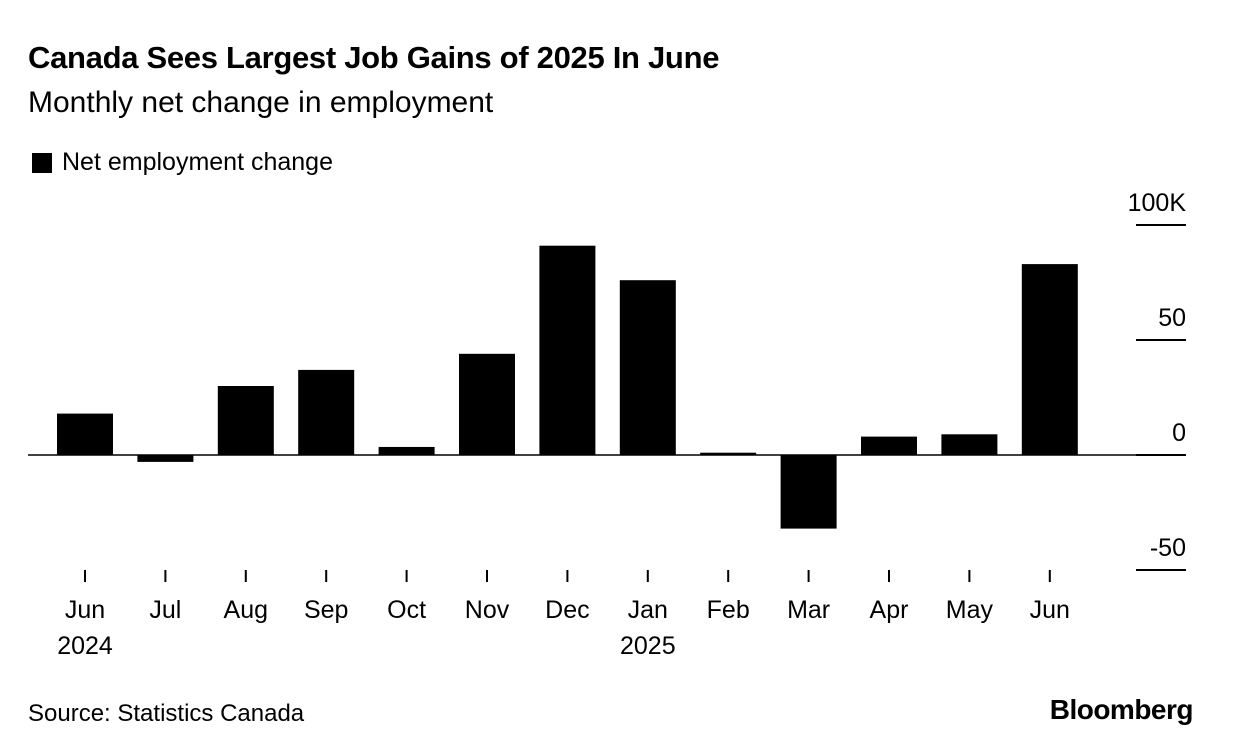 The width and height of the screenshot is (1233, 754). What do you see at coordinates (567, 610) in the screenshot?
I see `x-tick-label-6: Dec` at bounding box center [567, 610].